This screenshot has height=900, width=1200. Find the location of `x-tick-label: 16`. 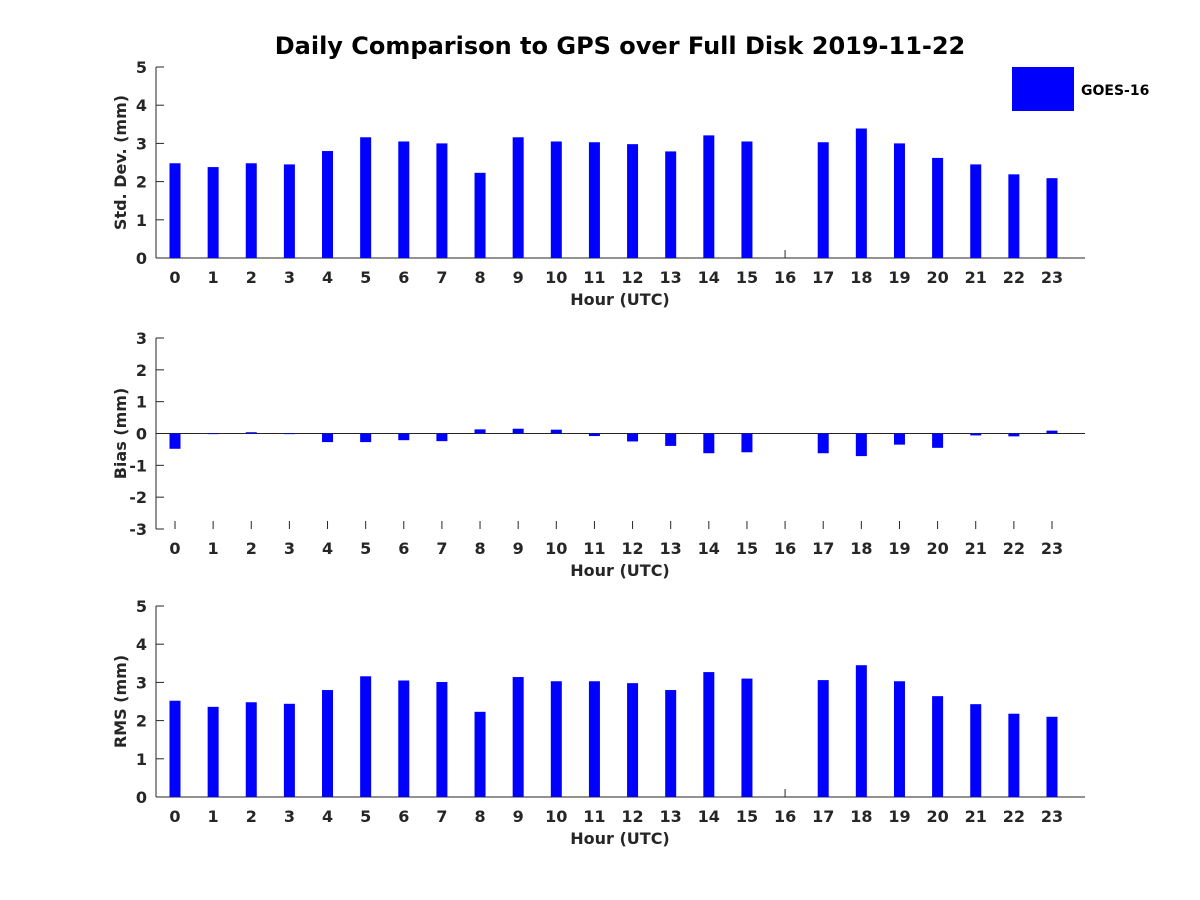

x-tick-label: 16 is located at coordinates (785, 816).